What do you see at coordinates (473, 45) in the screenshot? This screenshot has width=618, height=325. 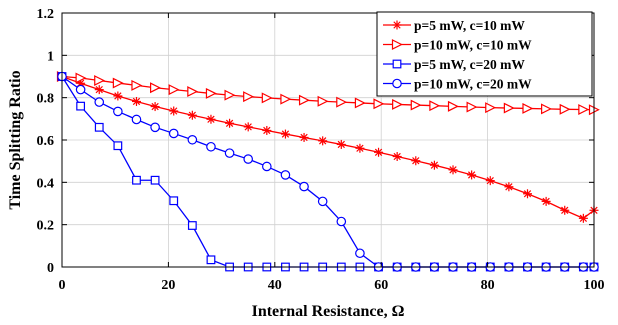 I see `legend-label: p=10 mW, c=10 mW` at bounding box center [473, 45].